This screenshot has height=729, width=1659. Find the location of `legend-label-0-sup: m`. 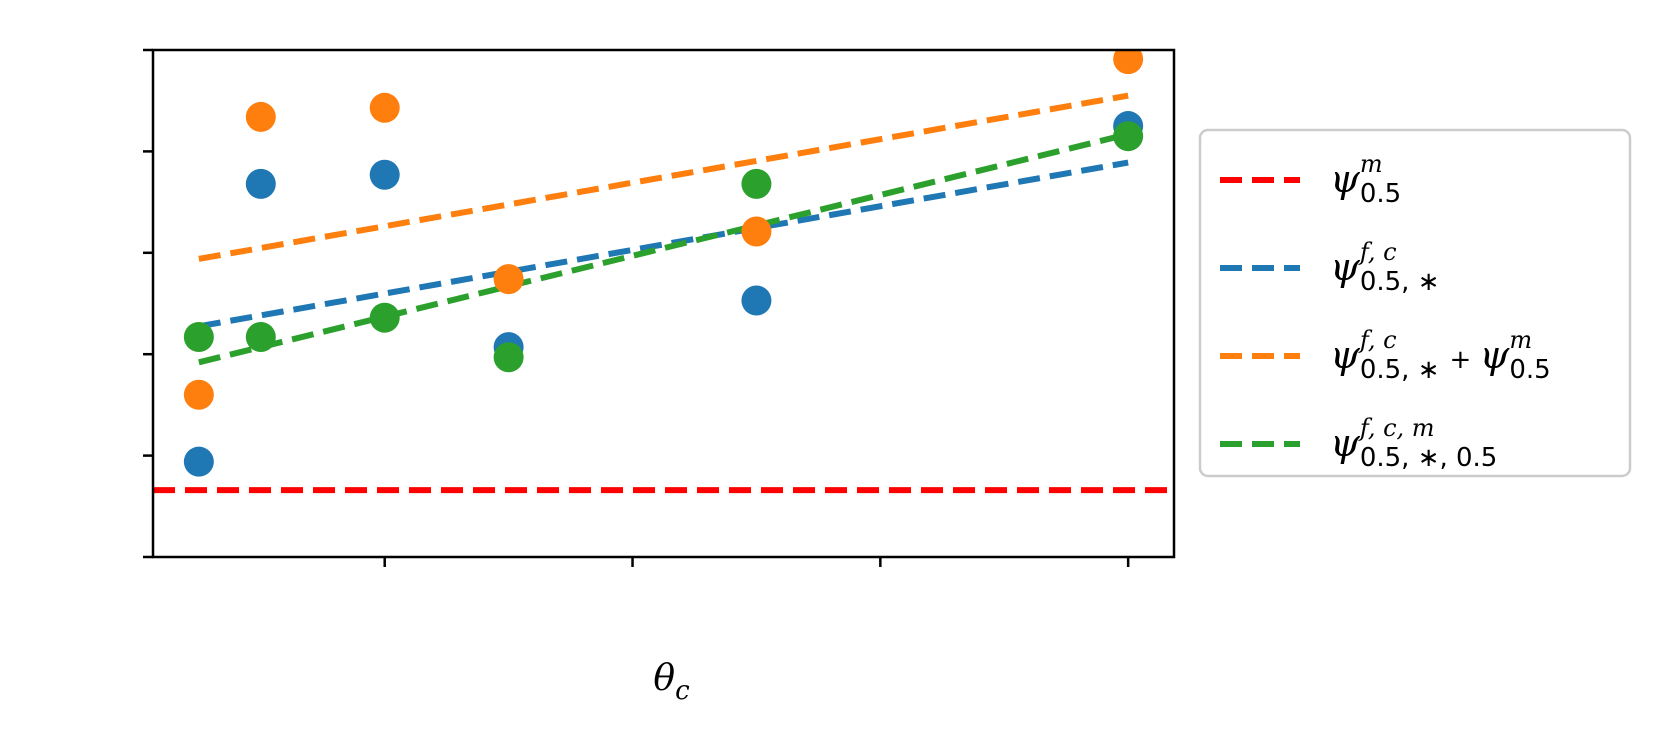

legend-label-0-sup: m is located at coordinates (1371, 164).